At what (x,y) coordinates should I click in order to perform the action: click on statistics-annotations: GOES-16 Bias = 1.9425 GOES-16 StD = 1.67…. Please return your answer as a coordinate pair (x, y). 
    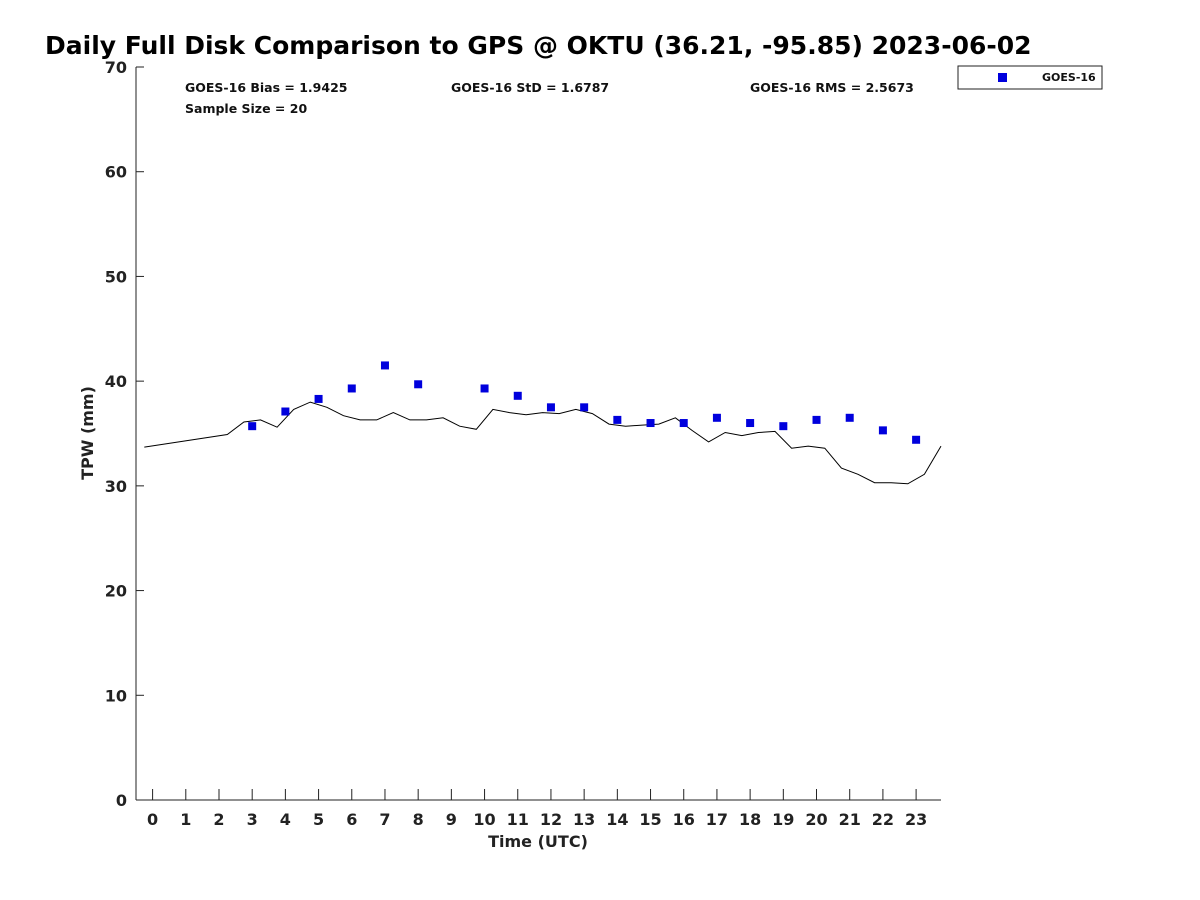
    Looking at the image, I should click on (549, 98).